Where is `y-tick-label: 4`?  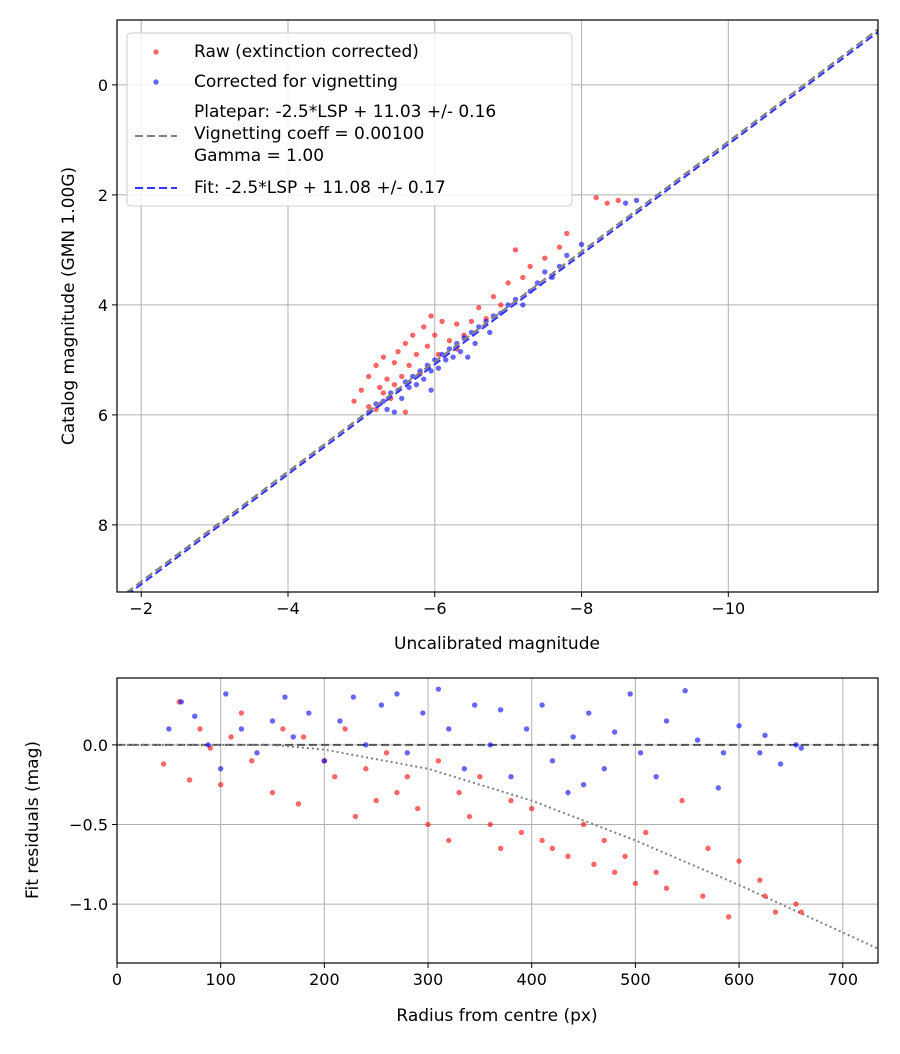 y-tick-label: 4 is located at coordinates (103, 305).